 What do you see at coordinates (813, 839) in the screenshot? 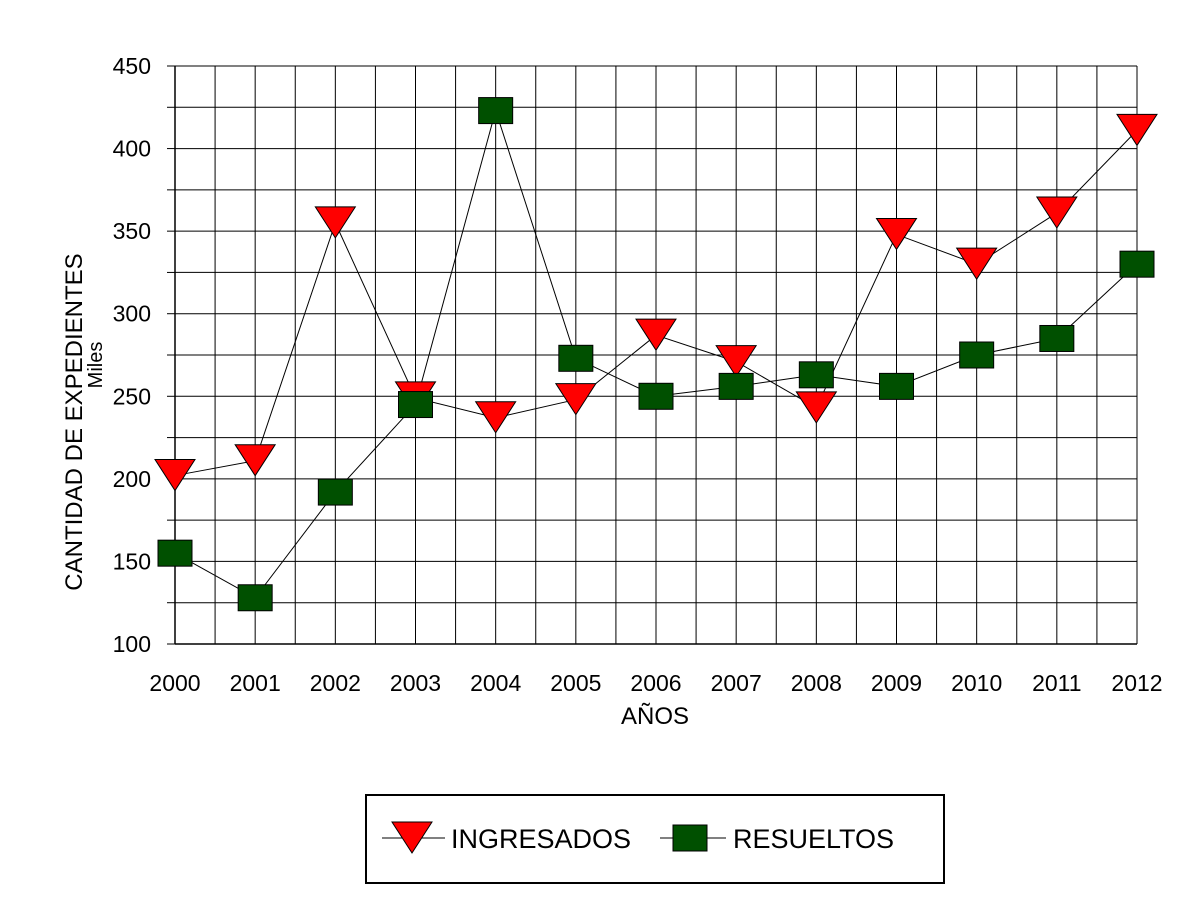
I see `legend-label-resueltos: RESUELTOS` at bounding box center [813, 839].